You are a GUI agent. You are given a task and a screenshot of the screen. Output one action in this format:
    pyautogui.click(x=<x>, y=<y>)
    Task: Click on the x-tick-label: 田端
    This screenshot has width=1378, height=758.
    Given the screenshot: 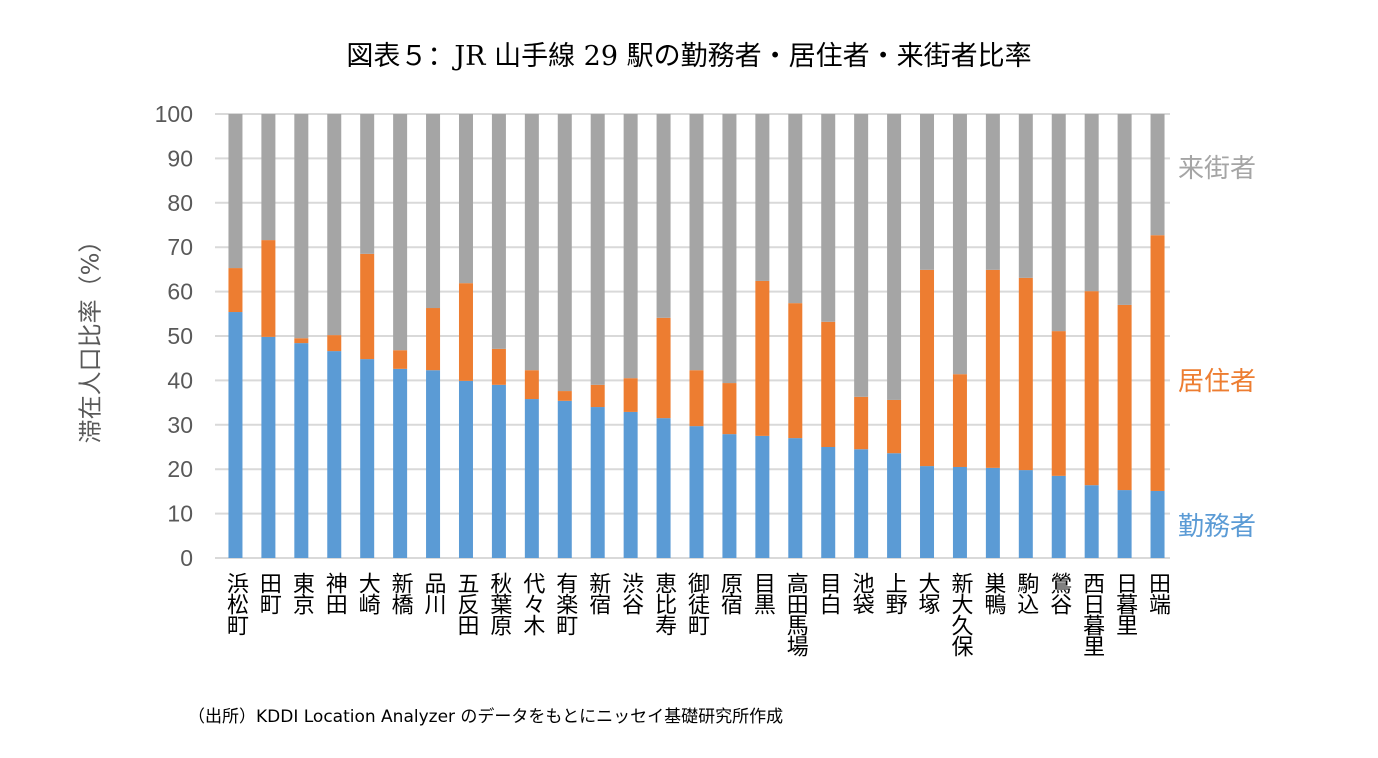 What is the action you would take?
    pyautogui.click(x=1158, y=593)
    